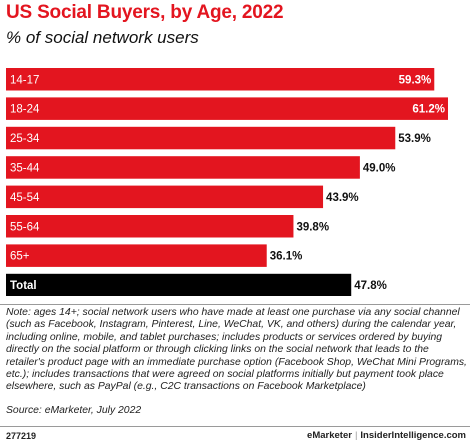 The width and height of the screenshot is (470, 446). Describe the element at coordinates (136, 255) in the screenshot. I see `bar-65+` at that location.